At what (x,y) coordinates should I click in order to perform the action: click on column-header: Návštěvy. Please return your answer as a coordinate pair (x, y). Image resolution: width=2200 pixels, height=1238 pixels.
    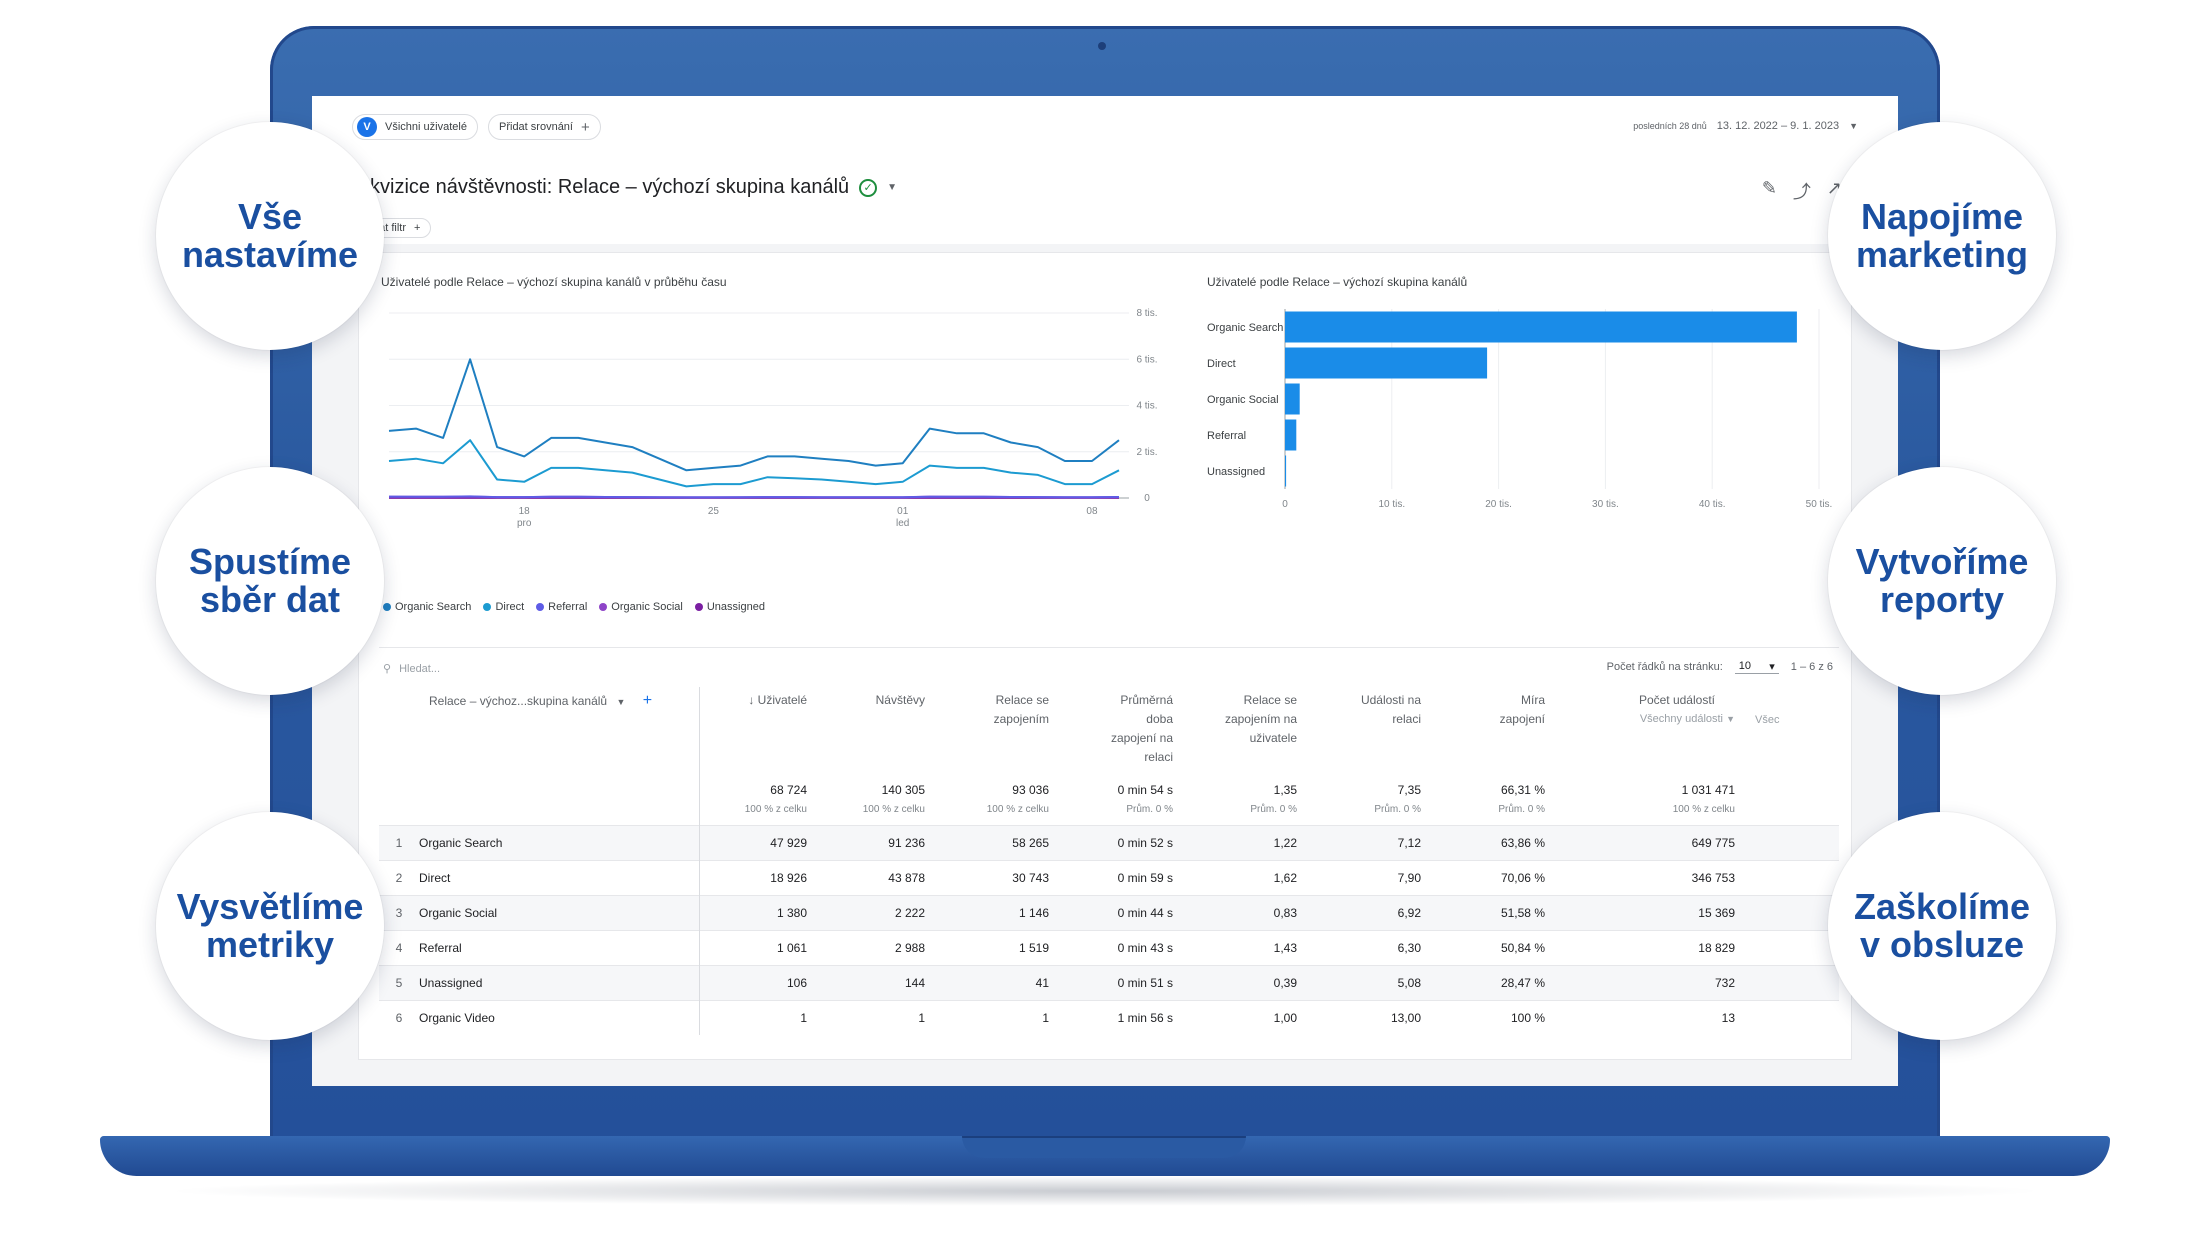
    Looking at the image, I should click on (876, 732).